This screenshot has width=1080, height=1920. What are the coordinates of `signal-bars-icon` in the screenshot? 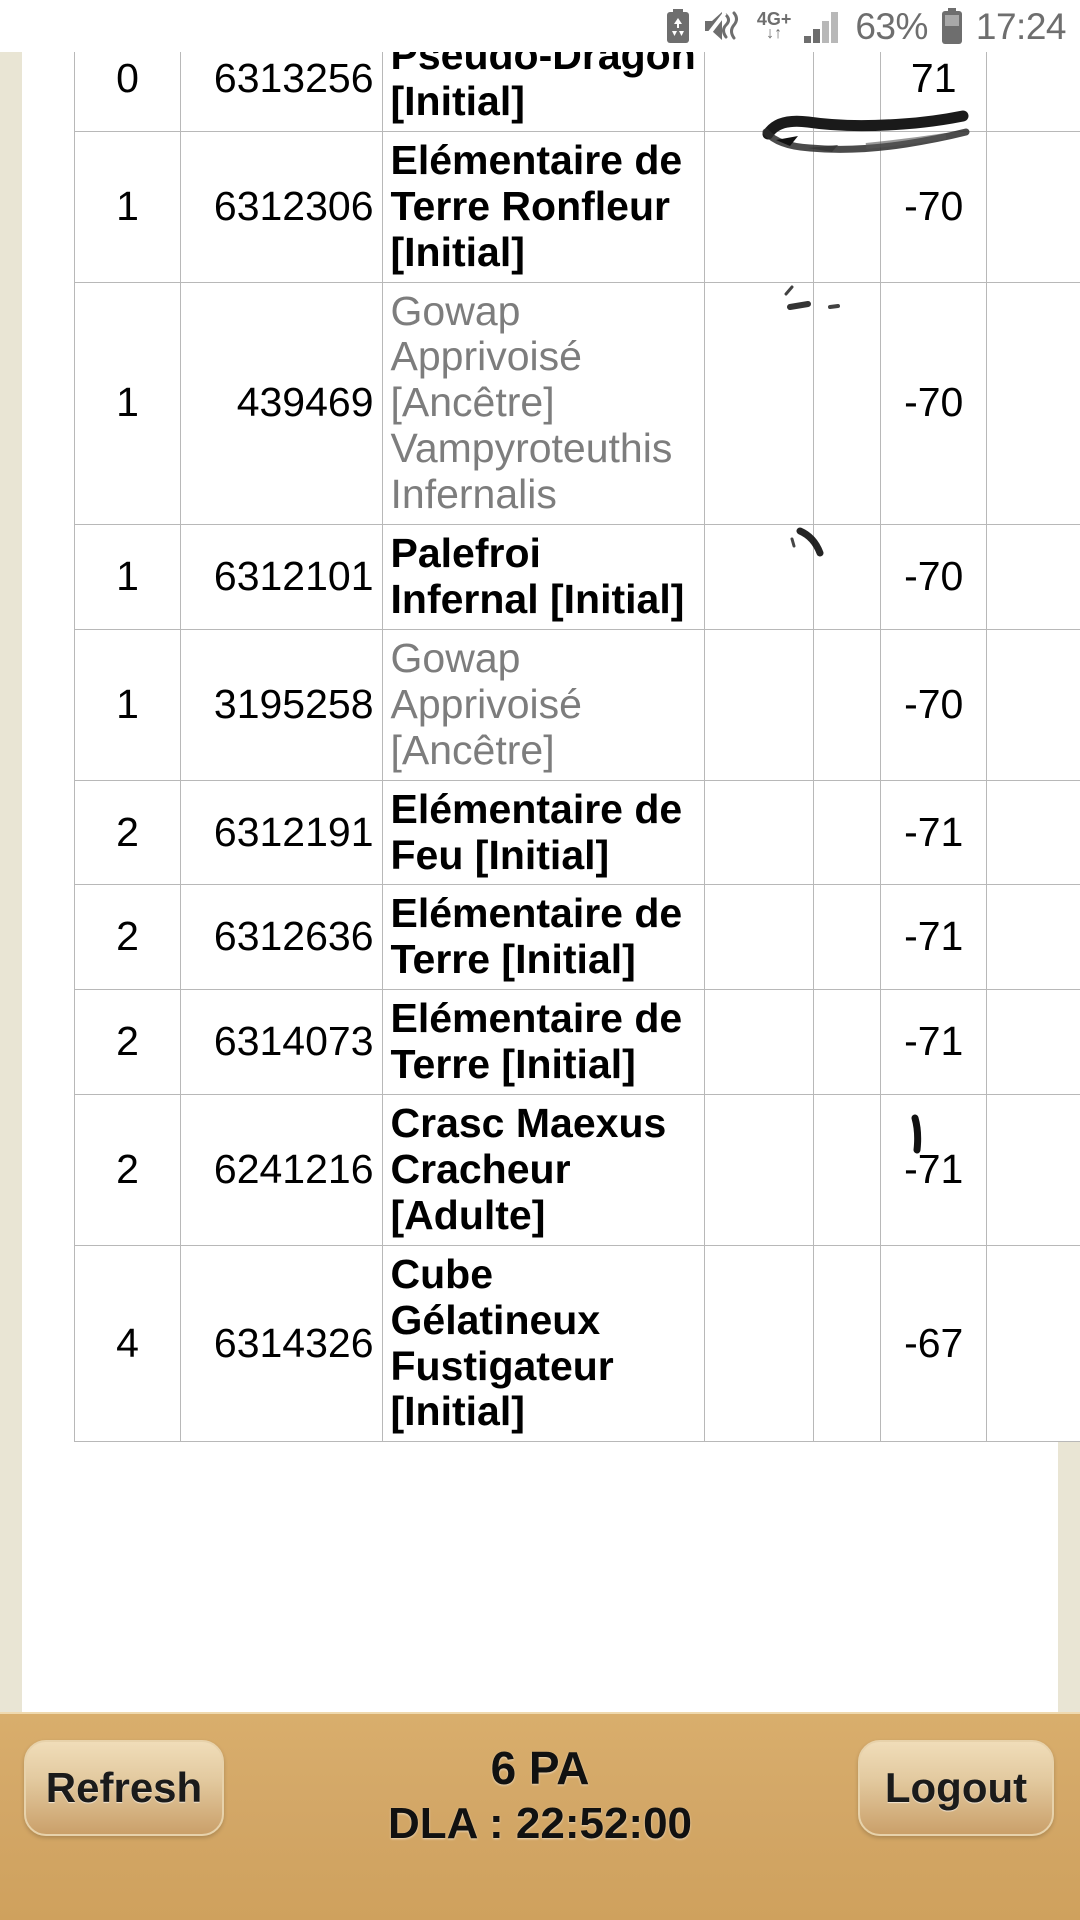 It's located at (823, 26).